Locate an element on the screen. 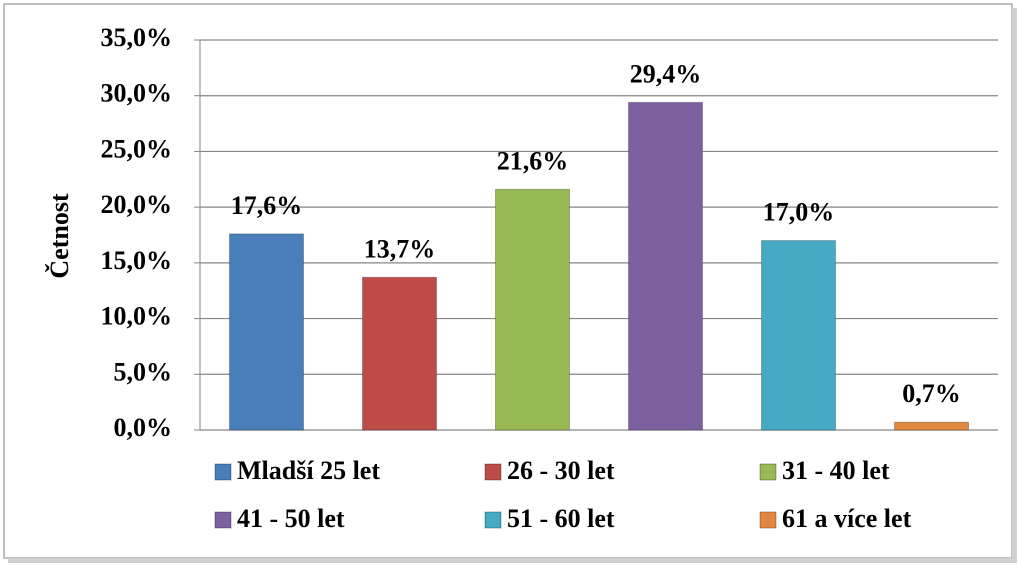 Image resolution: width=1019 pixels, height=566 pixels. y-tick-label: 5,0% is located at coordinates (143, 371).